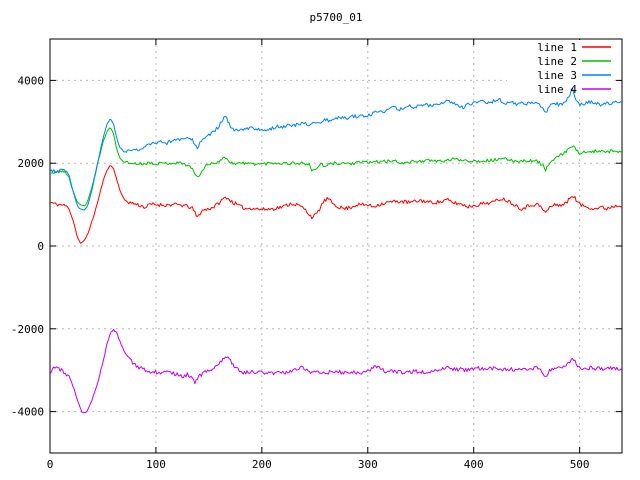 The image size is (640, 480). I want to click on x-tick-label: 0, so click(50, 464).